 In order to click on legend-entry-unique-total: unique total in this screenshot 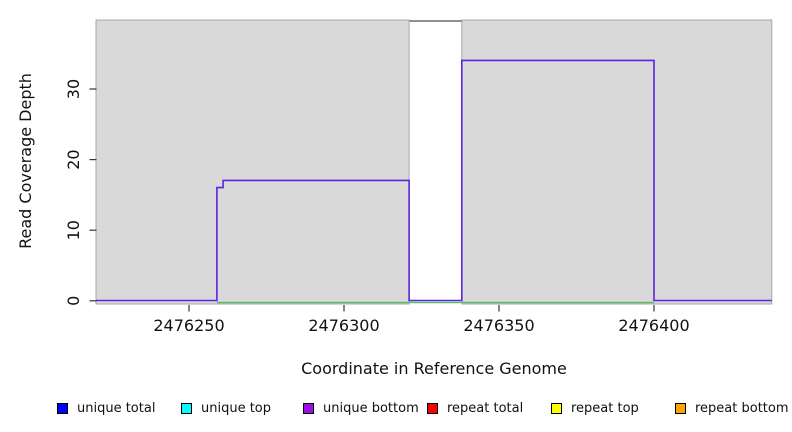, I will do `click(106, 408)`.